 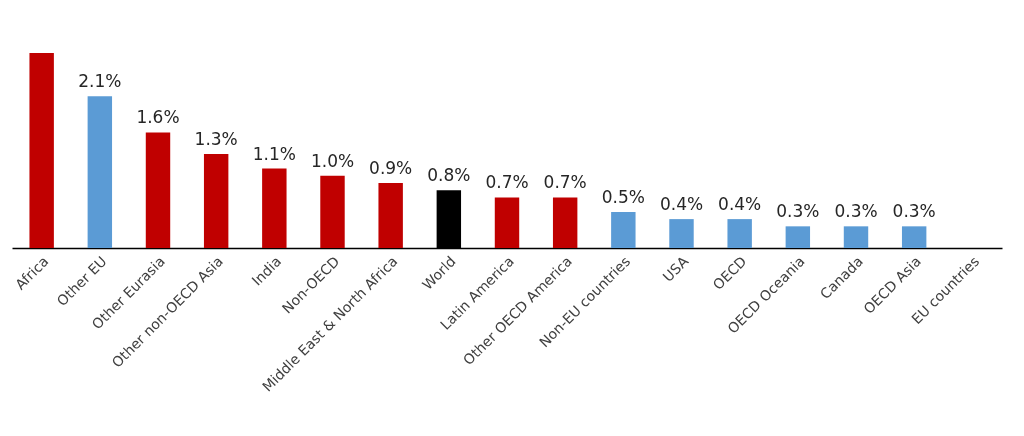 I want to click on data-label: 1.0%, so click(x=332, y=160).